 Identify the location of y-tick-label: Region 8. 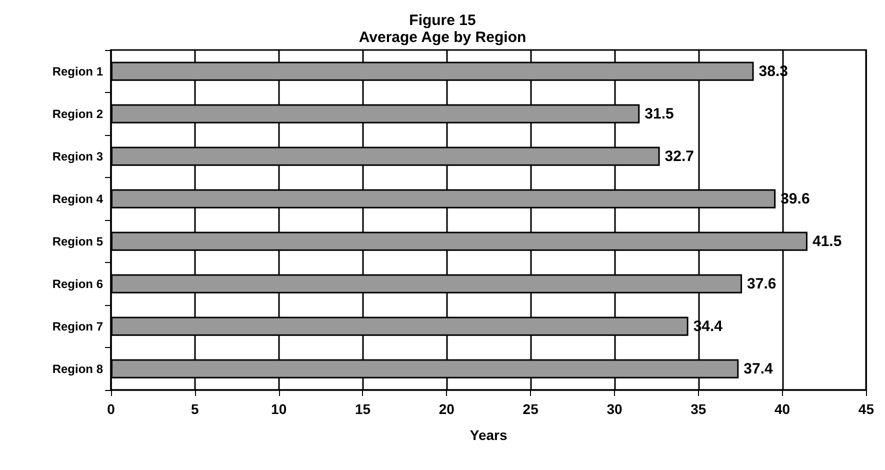
(78, 369).